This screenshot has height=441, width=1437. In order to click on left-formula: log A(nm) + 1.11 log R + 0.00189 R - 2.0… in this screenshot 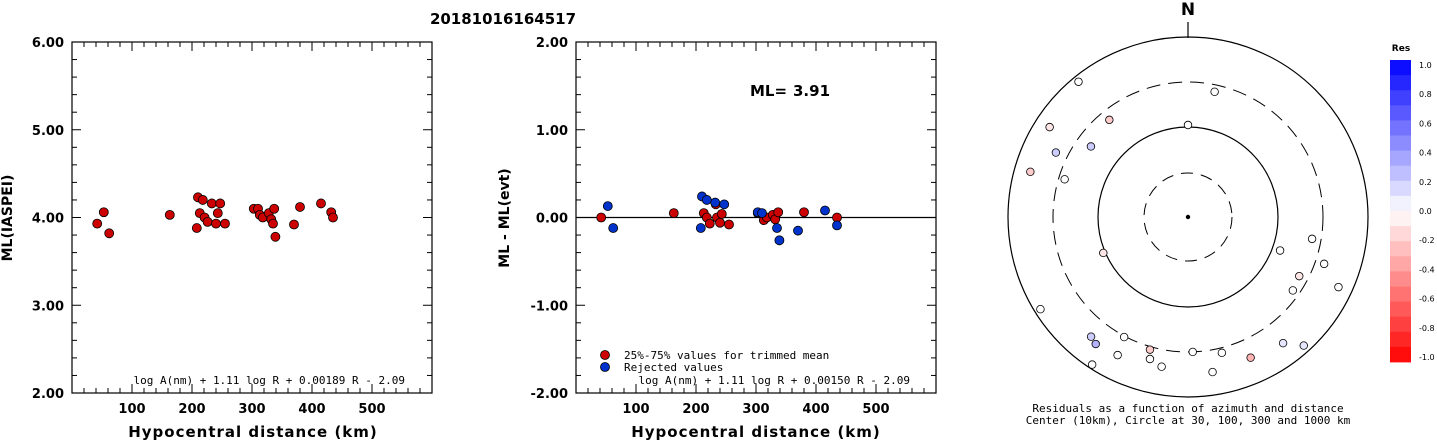, I will do `click(269, 380)`.